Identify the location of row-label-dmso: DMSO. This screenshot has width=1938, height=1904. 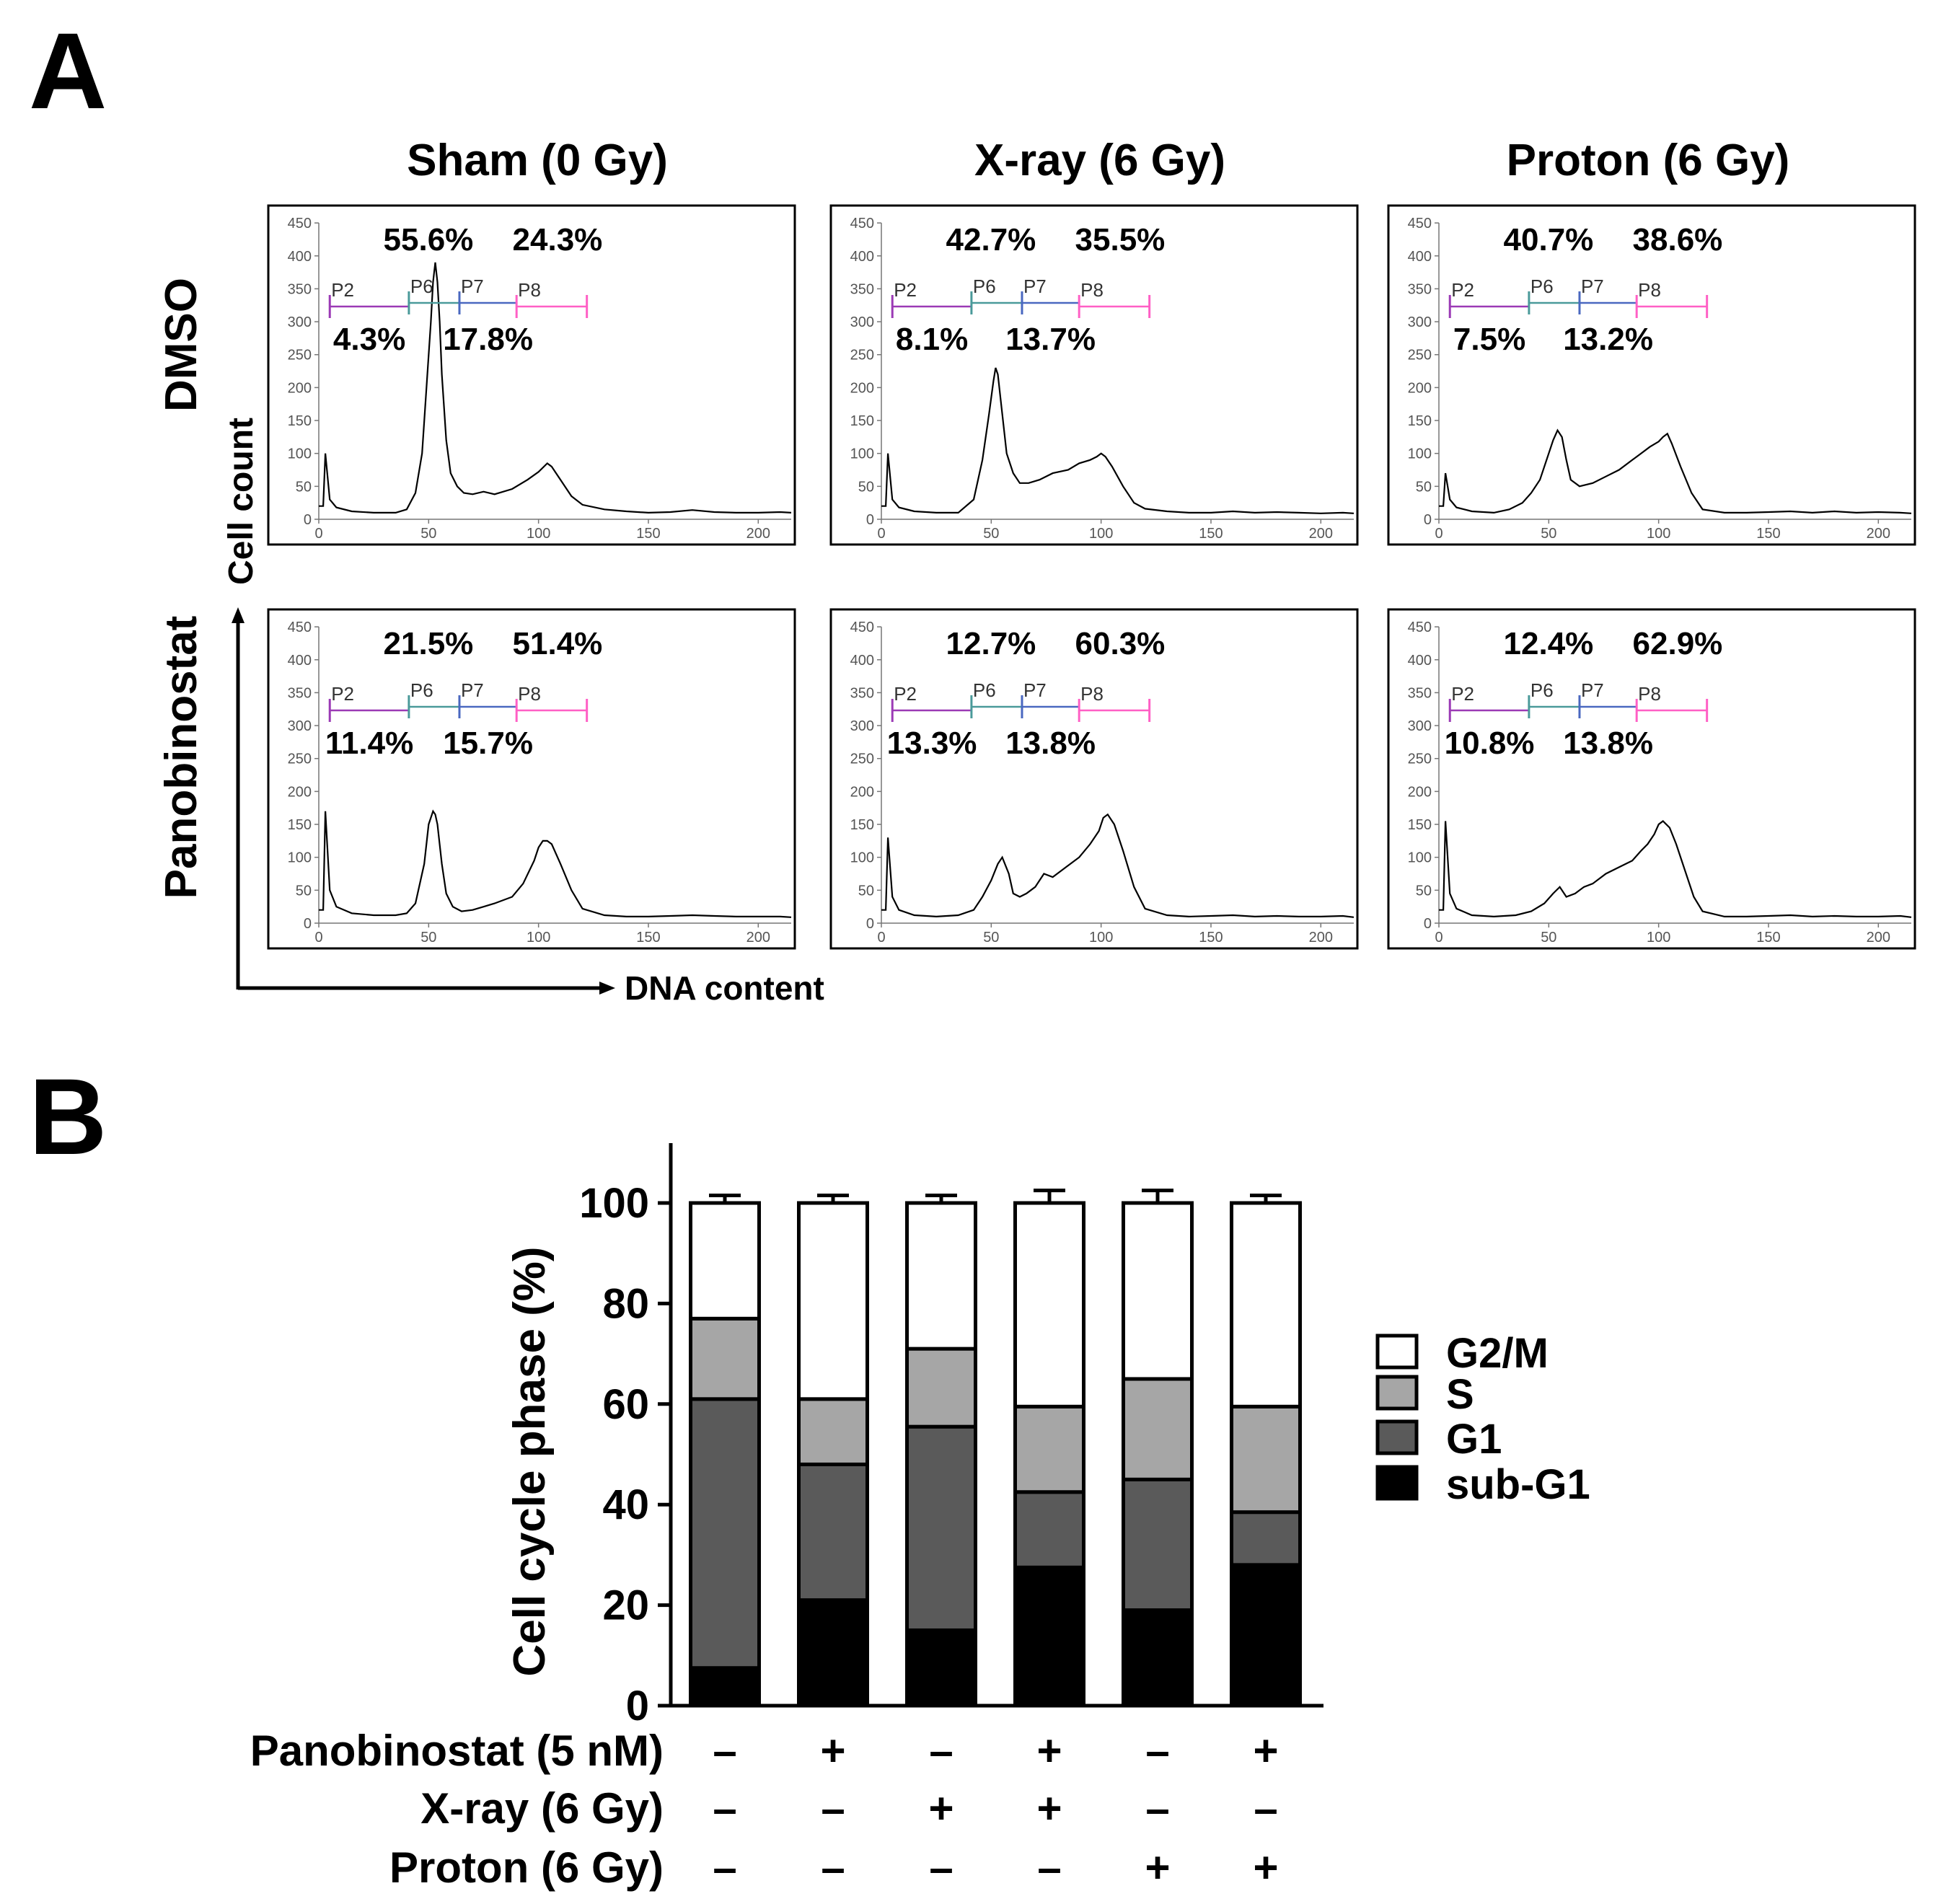
(181, 345).